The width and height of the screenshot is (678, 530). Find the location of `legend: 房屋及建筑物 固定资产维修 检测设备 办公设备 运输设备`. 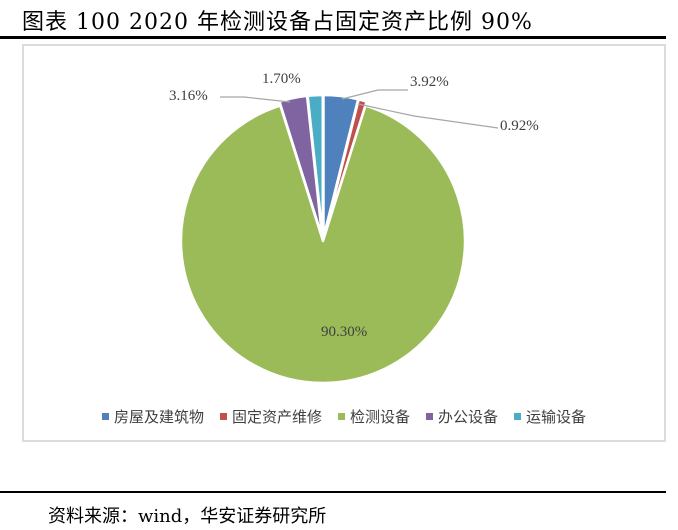

legend: 房屋及建筑物 固定资产维修 检测设备 办公设备 运输设备 is located at coordinates (344, 416).